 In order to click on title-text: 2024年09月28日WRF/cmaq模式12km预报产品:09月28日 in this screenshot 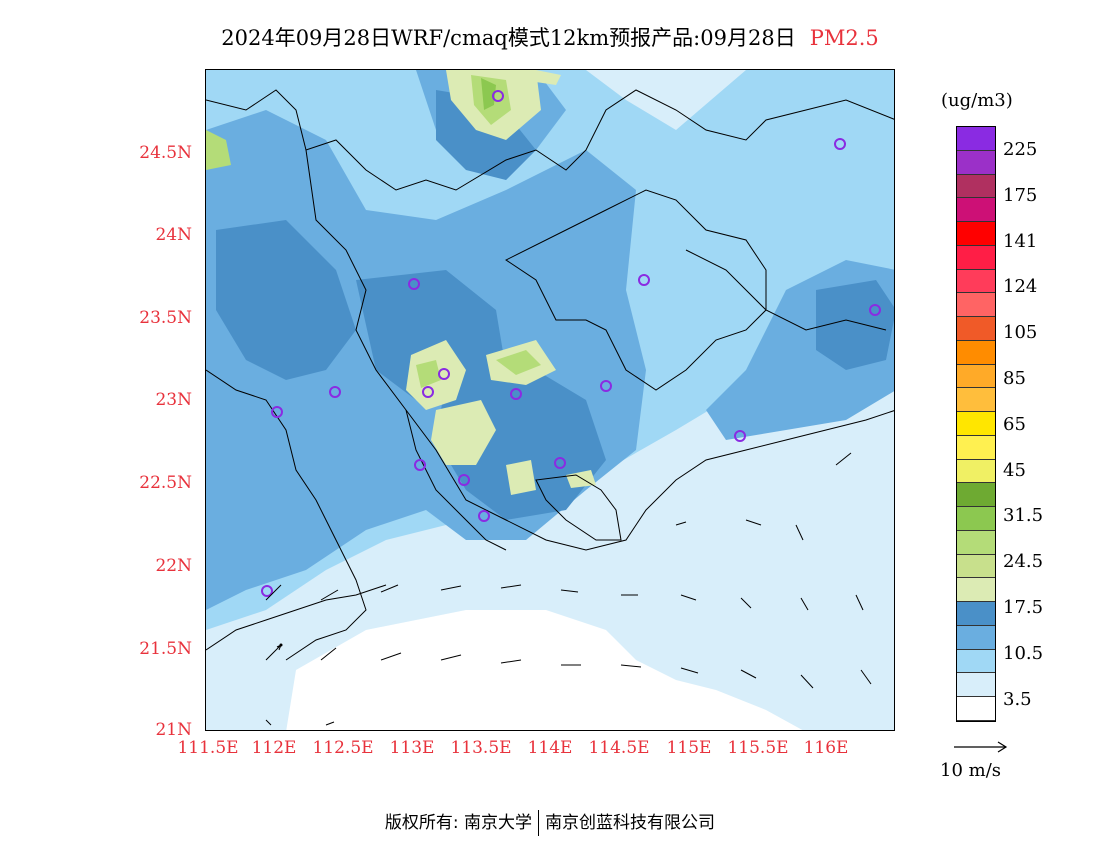, I will do `click(508, 38)`.